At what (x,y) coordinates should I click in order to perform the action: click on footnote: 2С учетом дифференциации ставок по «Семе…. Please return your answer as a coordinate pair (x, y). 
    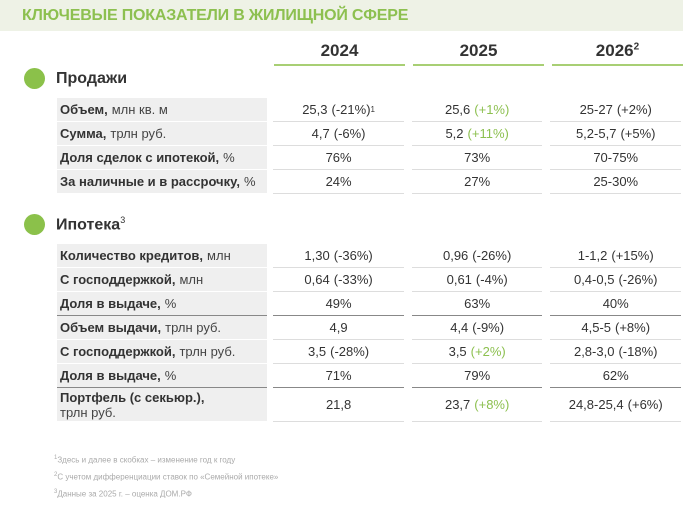
    Looking at the image, I should click on (166, 476).